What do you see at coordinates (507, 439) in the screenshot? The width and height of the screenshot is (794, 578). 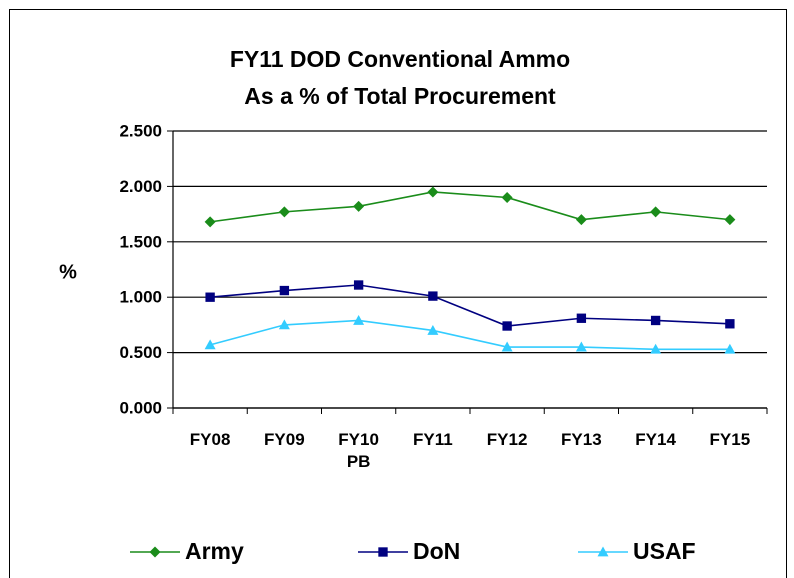 I see `x-tick-label: FY12` at bounding box center [507, 439].